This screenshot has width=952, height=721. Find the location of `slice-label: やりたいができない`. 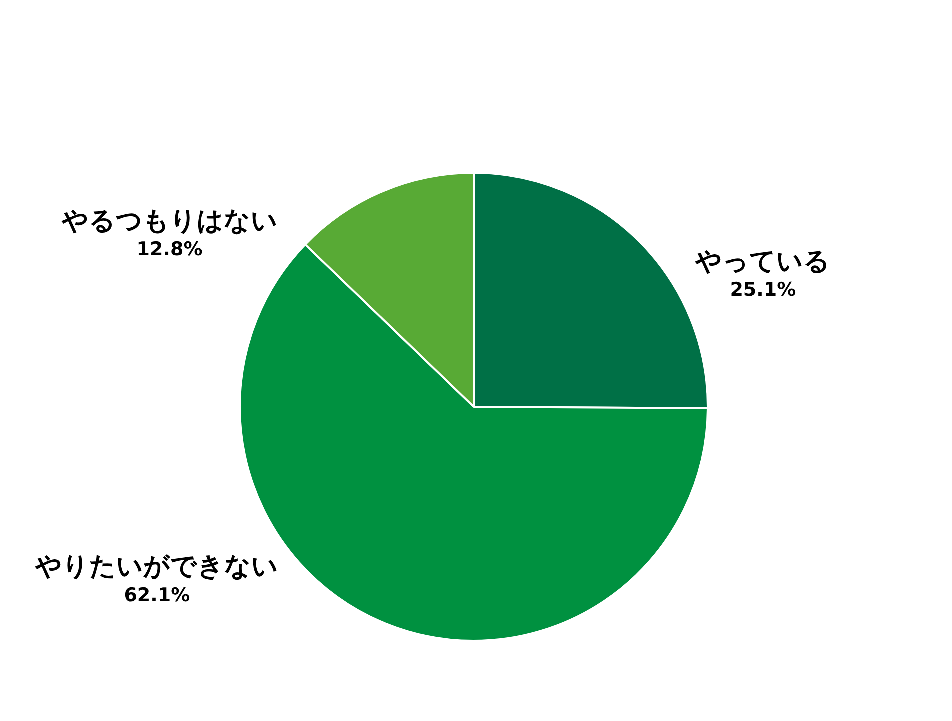

slice-label: やりたいができない is located at coordinates (156, 567).